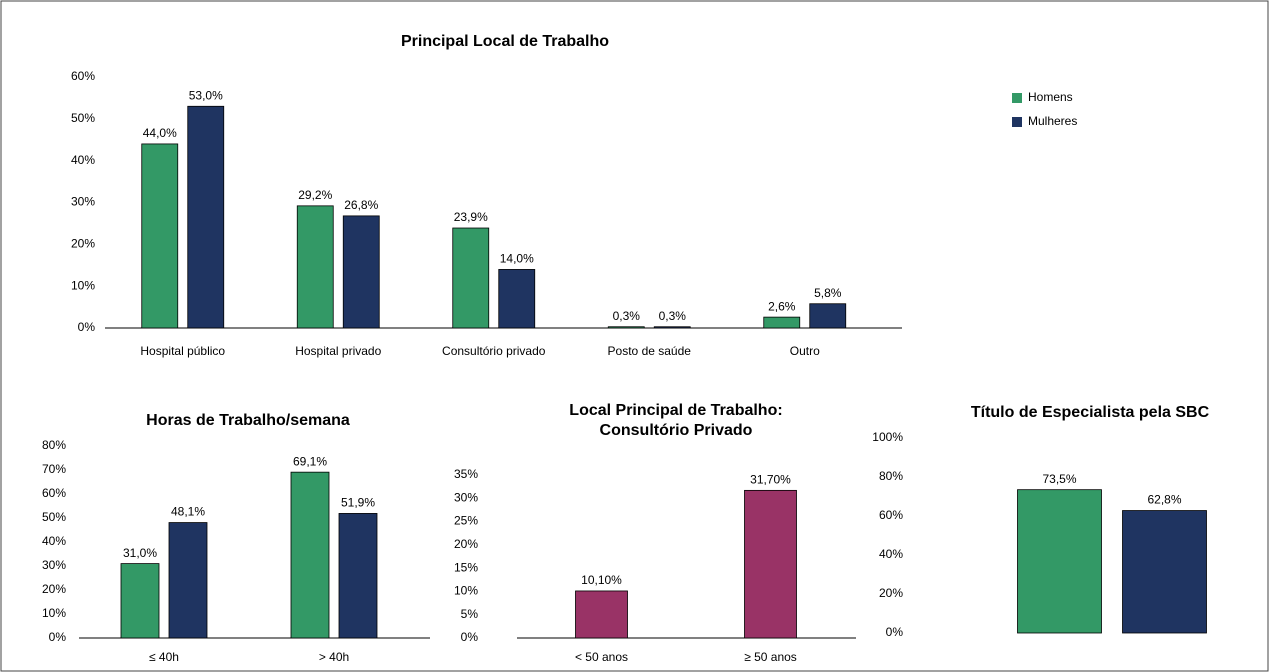  What do you see at coordinates (160, 133) in the screenshot?
I see `data-label: 44,0%` at bounding box center [160, 133].